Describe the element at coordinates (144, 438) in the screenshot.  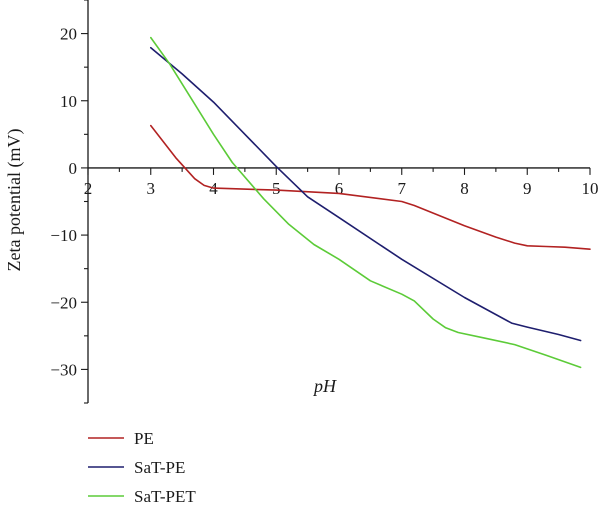
I see `legend-label-pe: PE` at that location.